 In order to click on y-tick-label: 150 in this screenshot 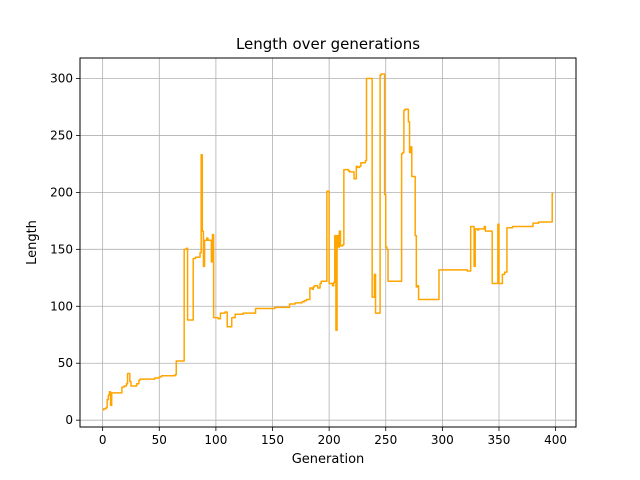, I will do `click(61, 249)`.